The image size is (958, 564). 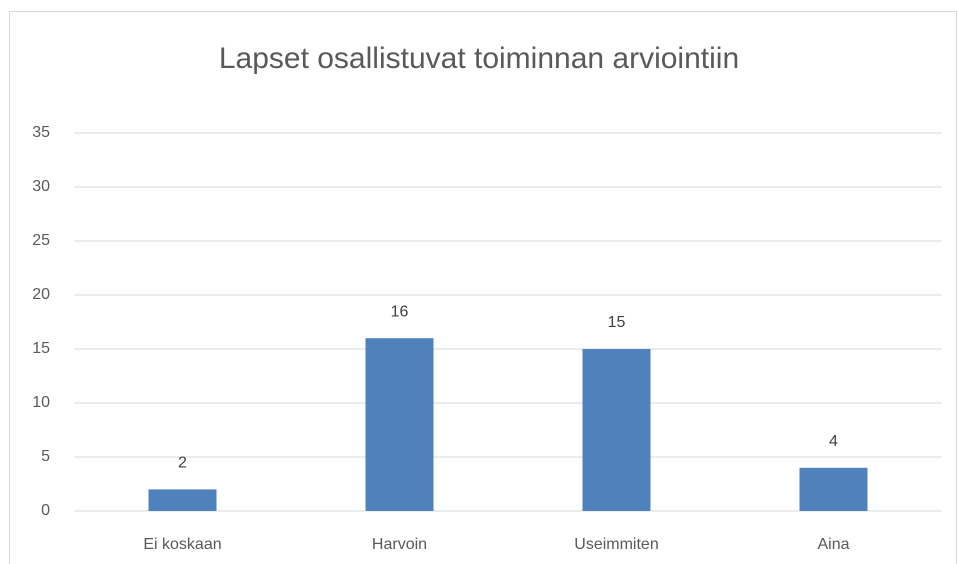 What do you see at coordinates (616, 544) in the screenshot?
I see `x-tick-label: Useimmiten` at bounding box center [616, 544].